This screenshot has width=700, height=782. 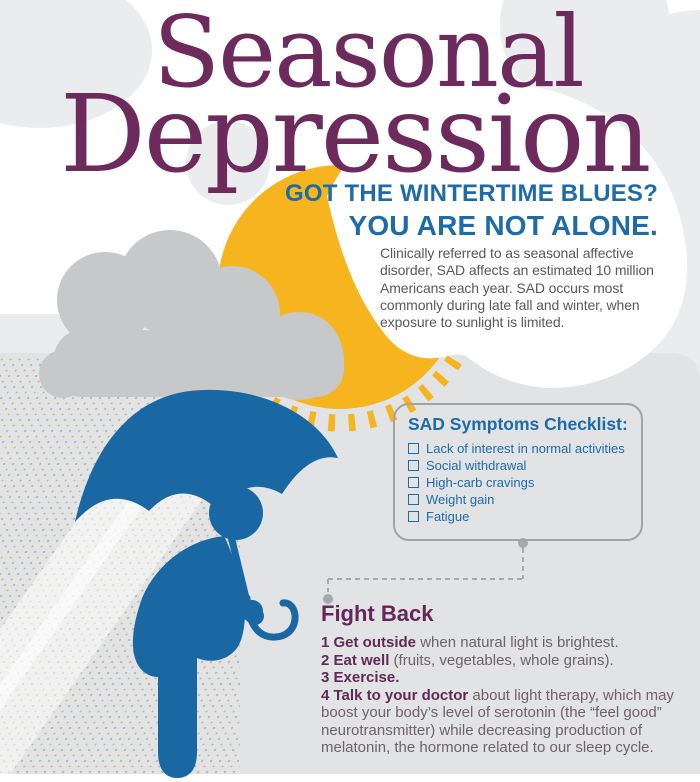 I want to click on cloud-icon, so click(x=191, y=315).